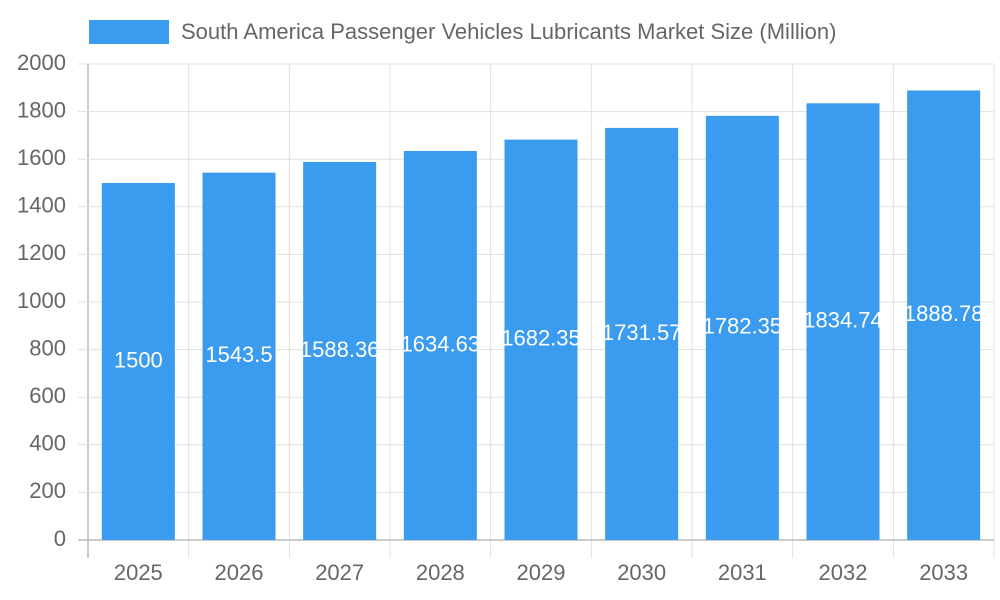 This screenshot has width=1000, height=600. I want to click on y-tick-label: 600, so click(47, 395).